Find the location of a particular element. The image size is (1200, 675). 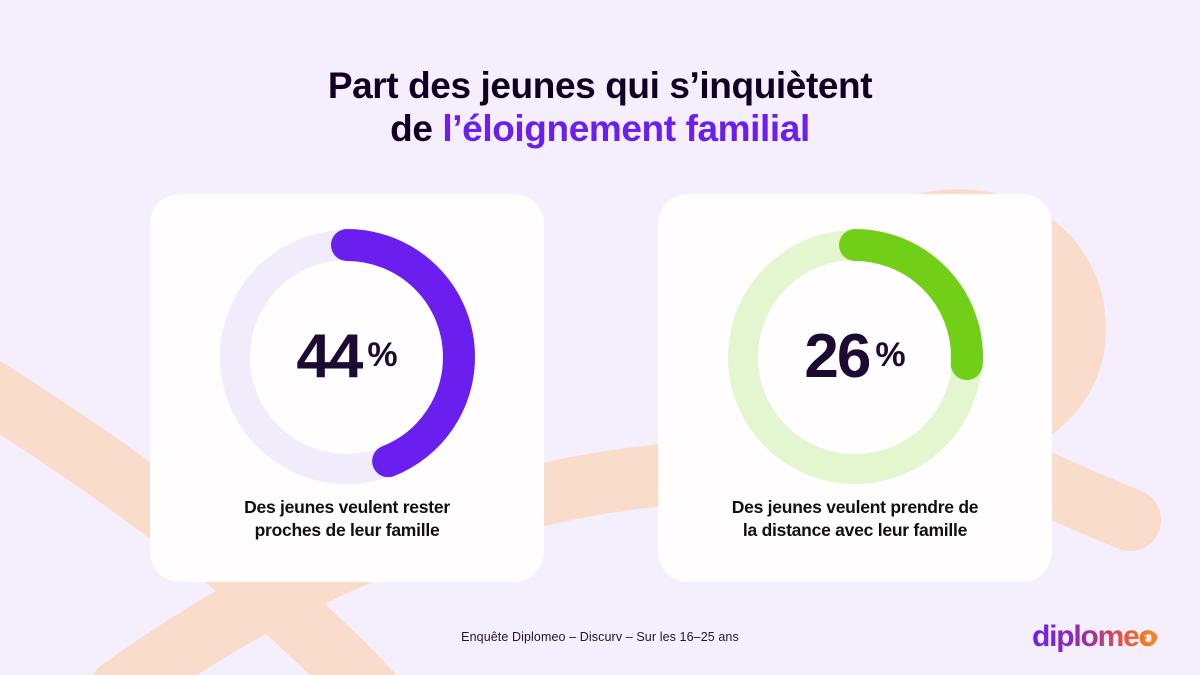

donut-center-label: 44 % is located at coordinates (347, 357).